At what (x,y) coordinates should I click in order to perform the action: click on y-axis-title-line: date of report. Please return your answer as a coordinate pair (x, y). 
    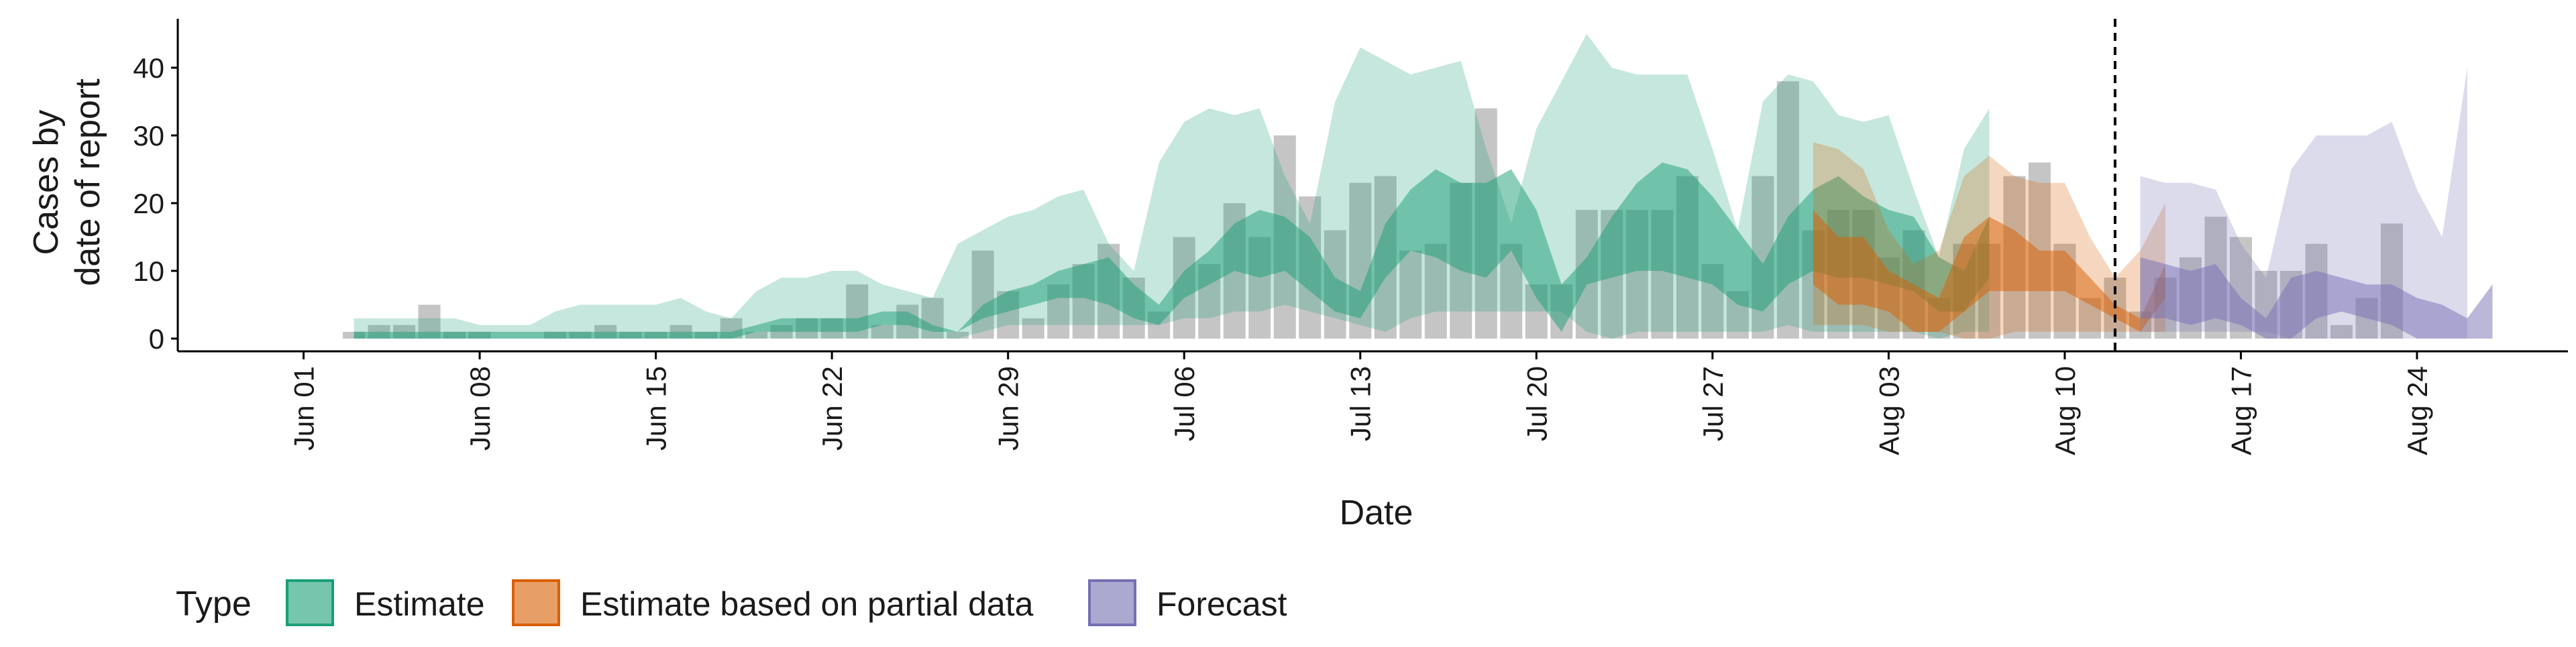
    Looking at the image, I should click on (87, 182).